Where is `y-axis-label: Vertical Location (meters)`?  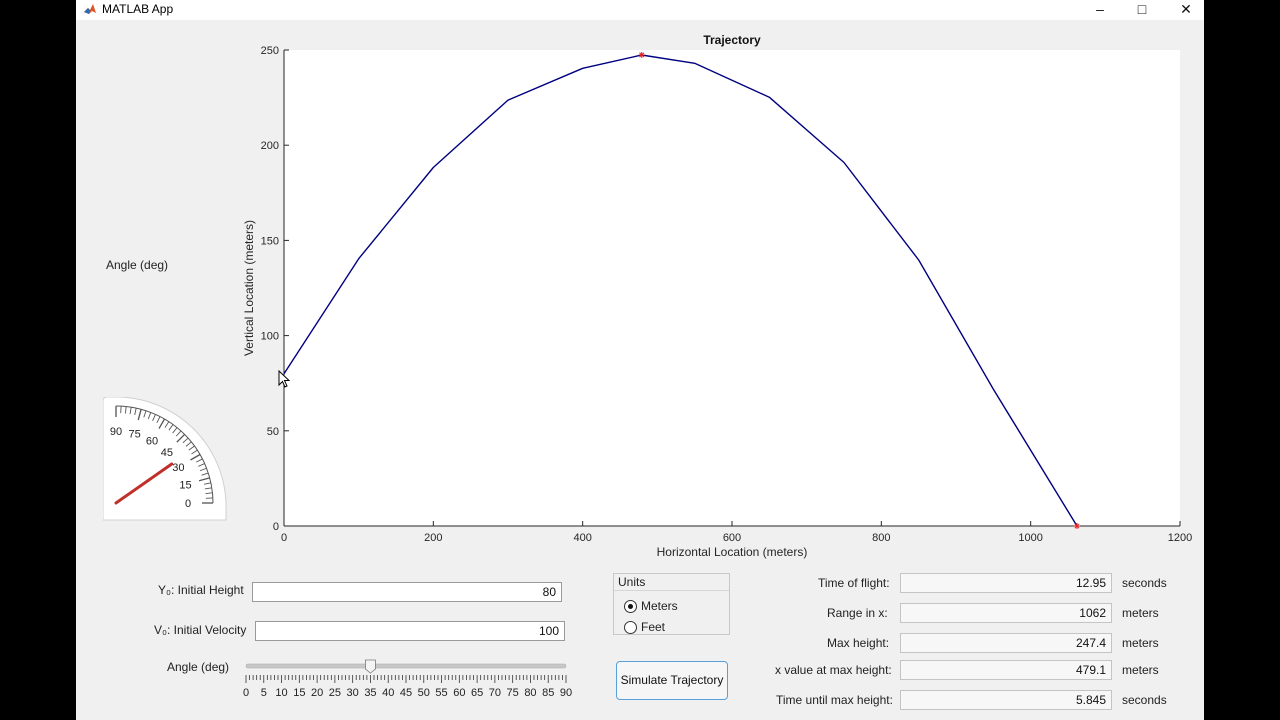 y-axis-label: Vertical Location (meters) is located at coordinates (249, 288).